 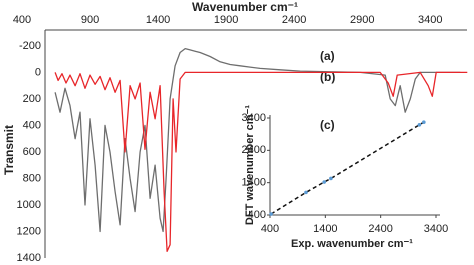 What do you see at coordinates (327, 77) in the screenshot?
I see `series-label: (b)` at bounding box center [327, 77].